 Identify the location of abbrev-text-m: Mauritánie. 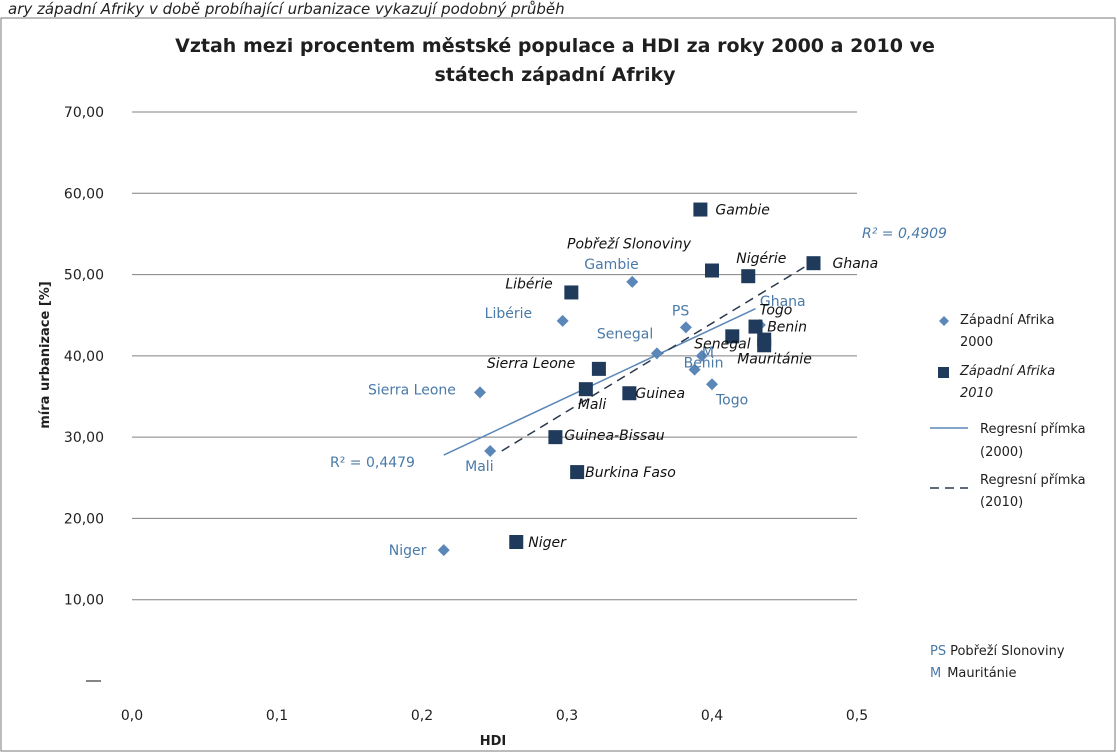
(981, 673).